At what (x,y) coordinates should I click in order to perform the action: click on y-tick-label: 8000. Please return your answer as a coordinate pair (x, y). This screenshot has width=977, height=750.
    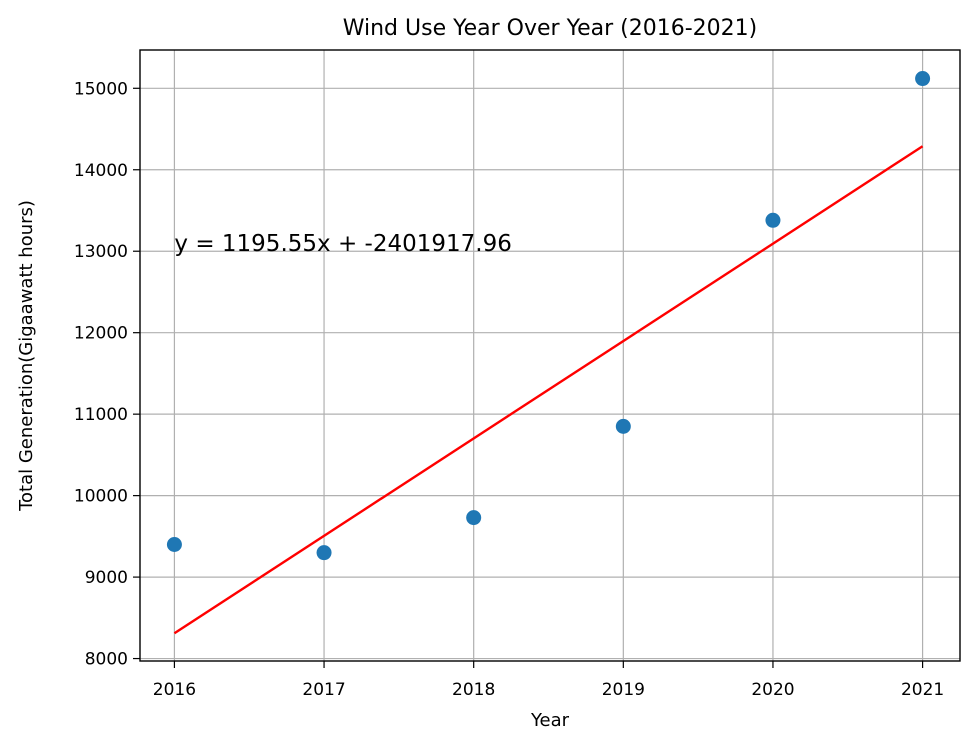
    Looking at the image, I should click on (106, 660).